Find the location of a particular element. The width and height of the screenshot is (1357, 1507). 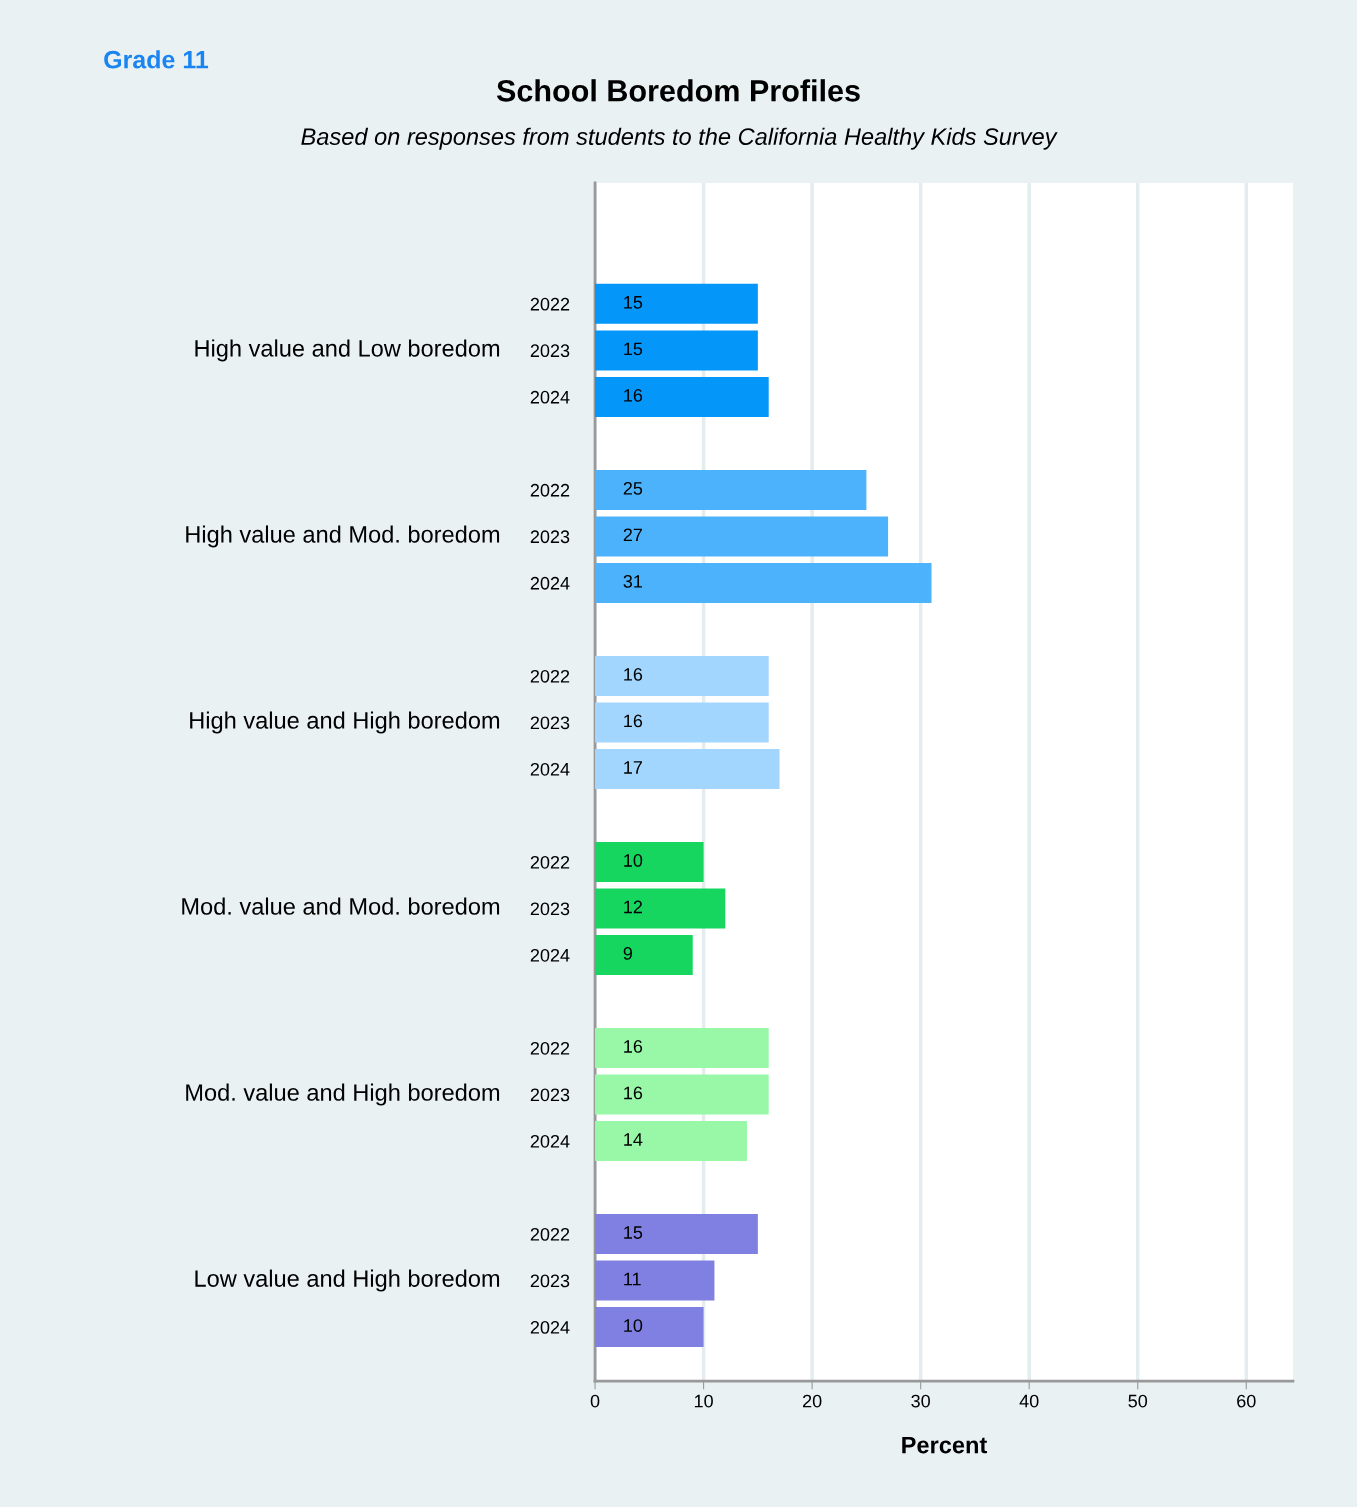

data-label: 31 is located at coordinates (633, 581).